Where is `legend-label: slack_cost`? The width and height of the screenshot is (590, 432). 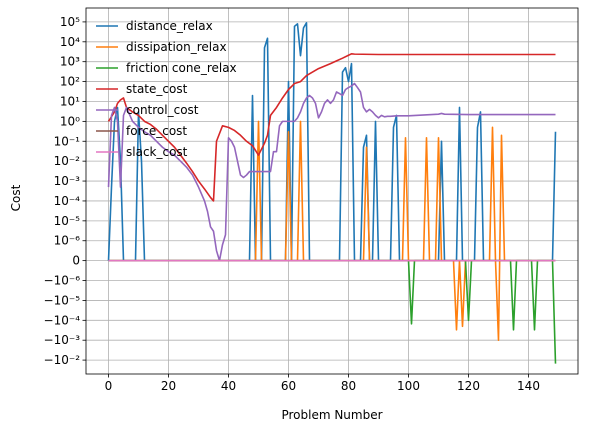 legend-label: slack_cost is located at coordinates (157, 152).